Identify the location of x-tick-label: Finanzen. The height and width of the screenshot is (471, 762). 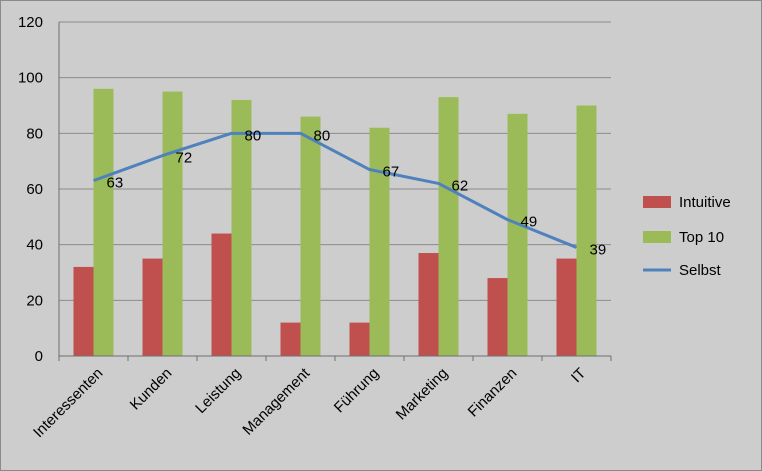
(493, 393).